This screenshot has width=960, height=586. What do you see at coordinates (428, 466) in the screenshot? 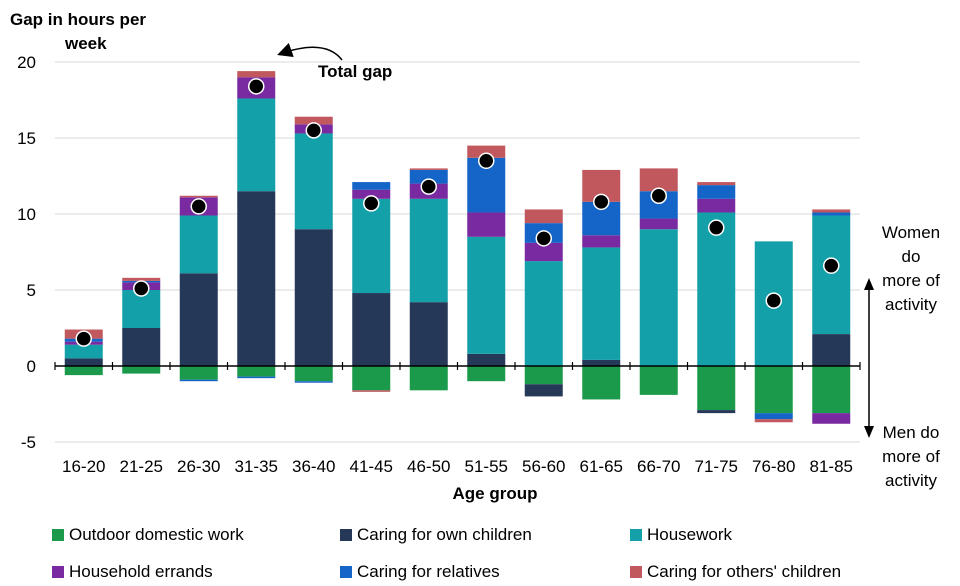
I see `x-tick-label: 46-50` at bounding box center [428, 466].